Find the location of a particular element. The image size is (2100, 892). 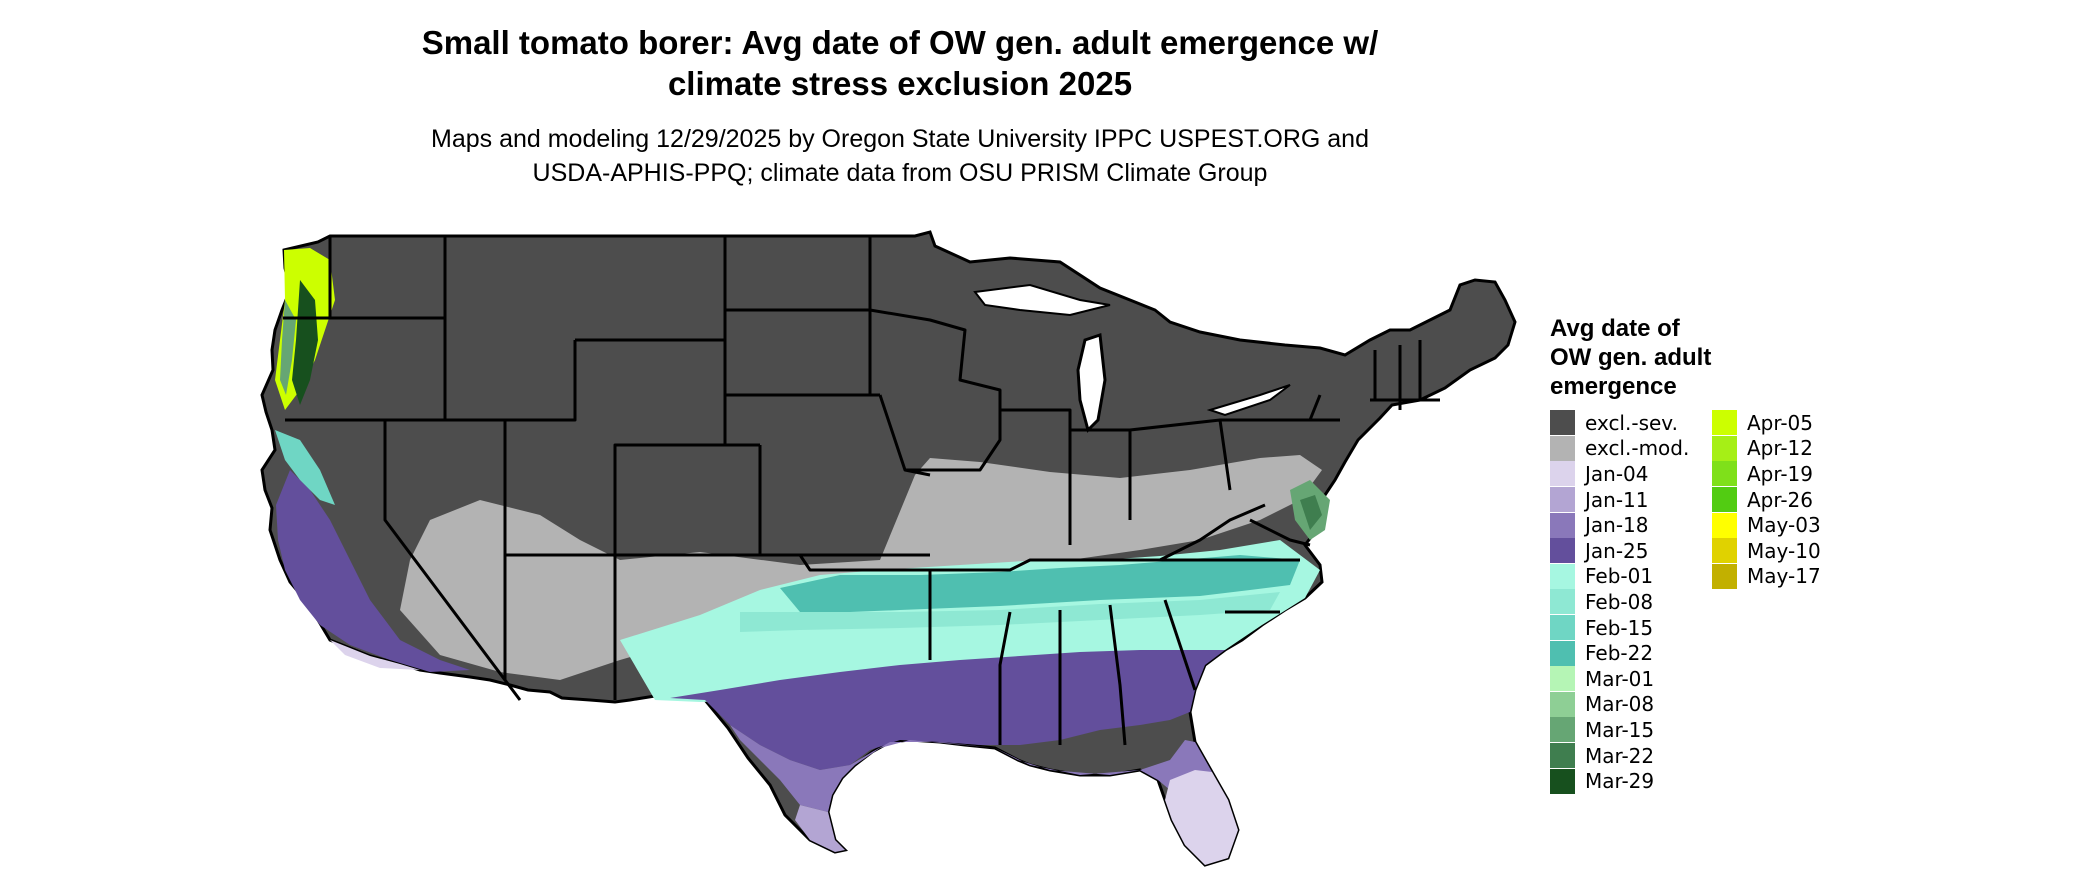

legend-item: Apr-26 is located at coordinates (1766, 500).